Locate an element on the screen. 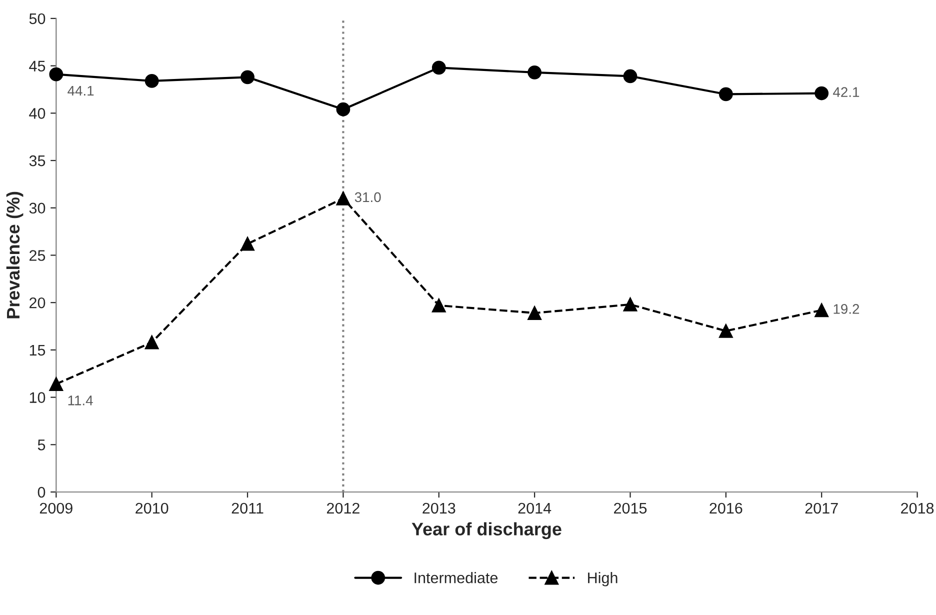 This screenshot has width=936, height=615. data-label: 19.2 is located at coordinates (847, 309).